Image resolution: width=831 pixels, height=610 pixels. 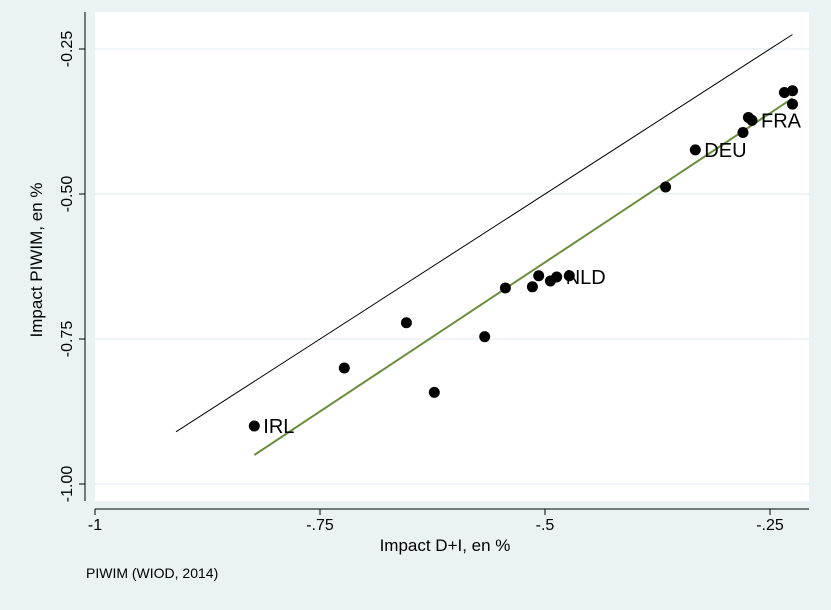 I want to click on point-label: NLD, so click(x=586, y=278).